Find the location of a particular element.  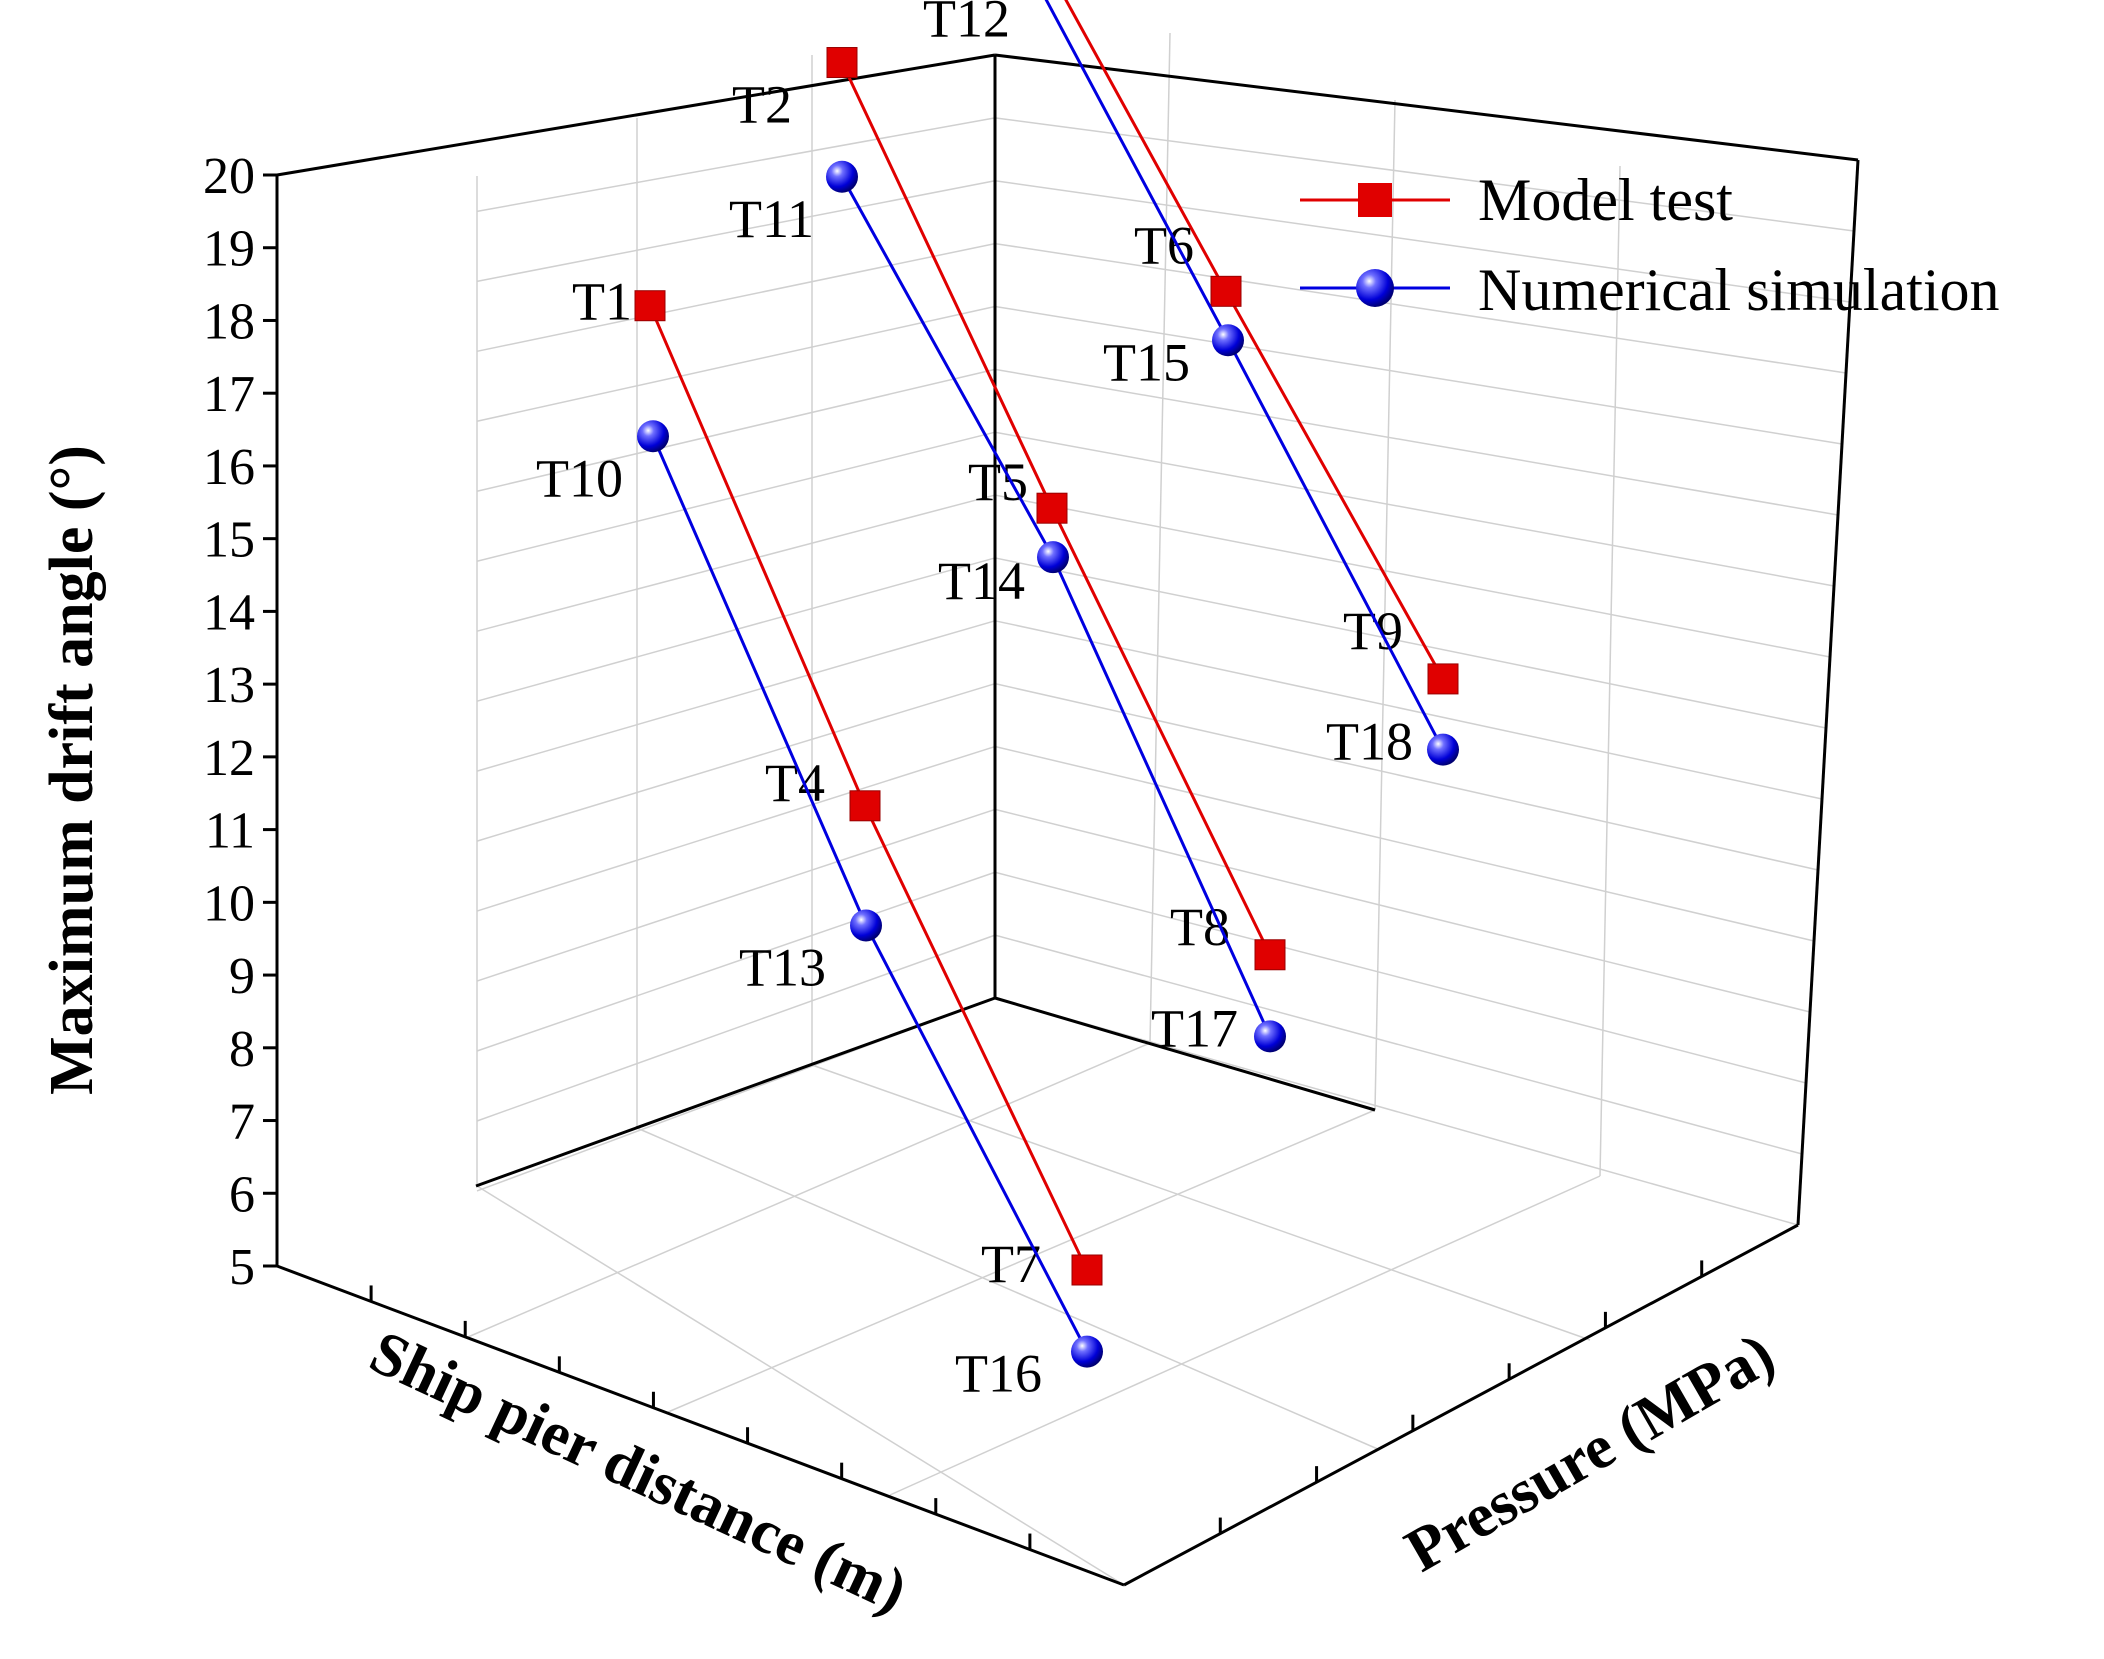

point-label-t12: T12 is located at coordinates (966, 24).